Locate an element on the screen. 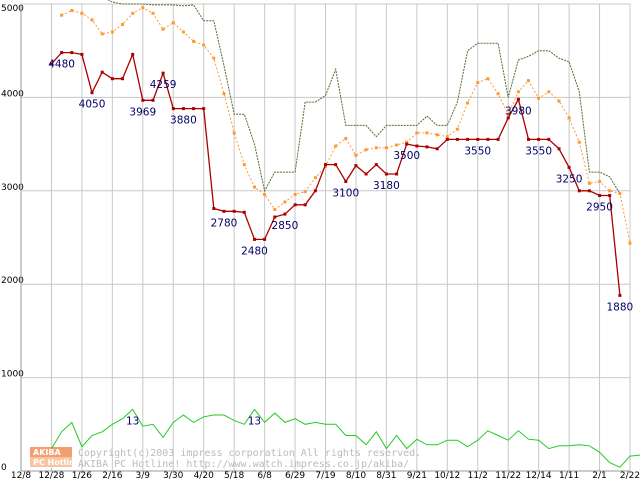  watermark-logo-bottom: PC Hotline is located at coordinates (57, 462).